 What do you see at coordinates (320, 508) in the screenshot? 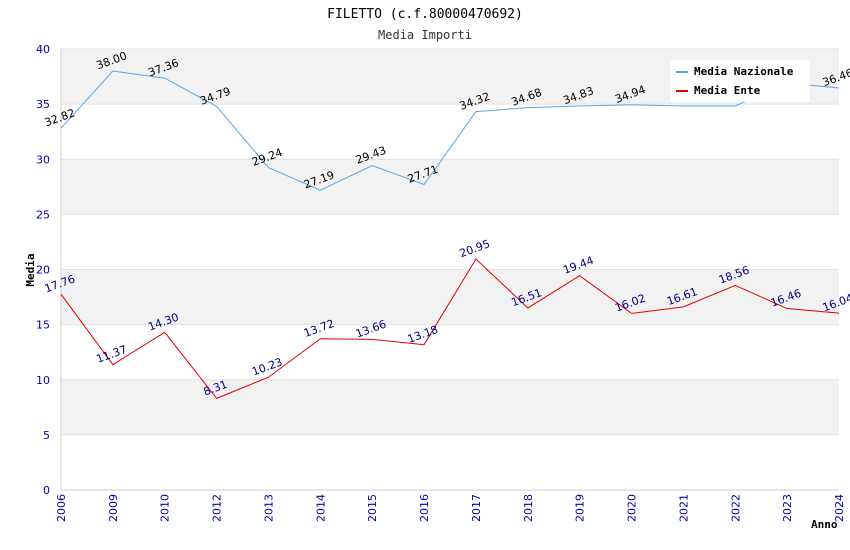
I see `x-tick-label: 2014` at bounding box center [320, 508].